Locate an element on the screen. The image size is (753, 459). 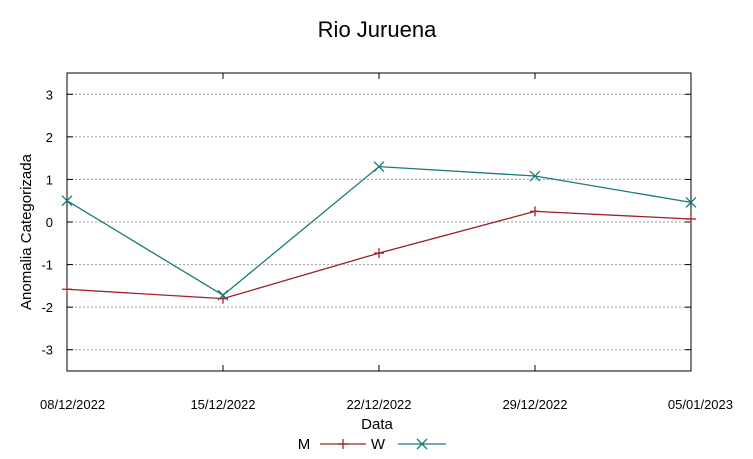
y-tick-label: -3 is located at coordinates (47, 350).